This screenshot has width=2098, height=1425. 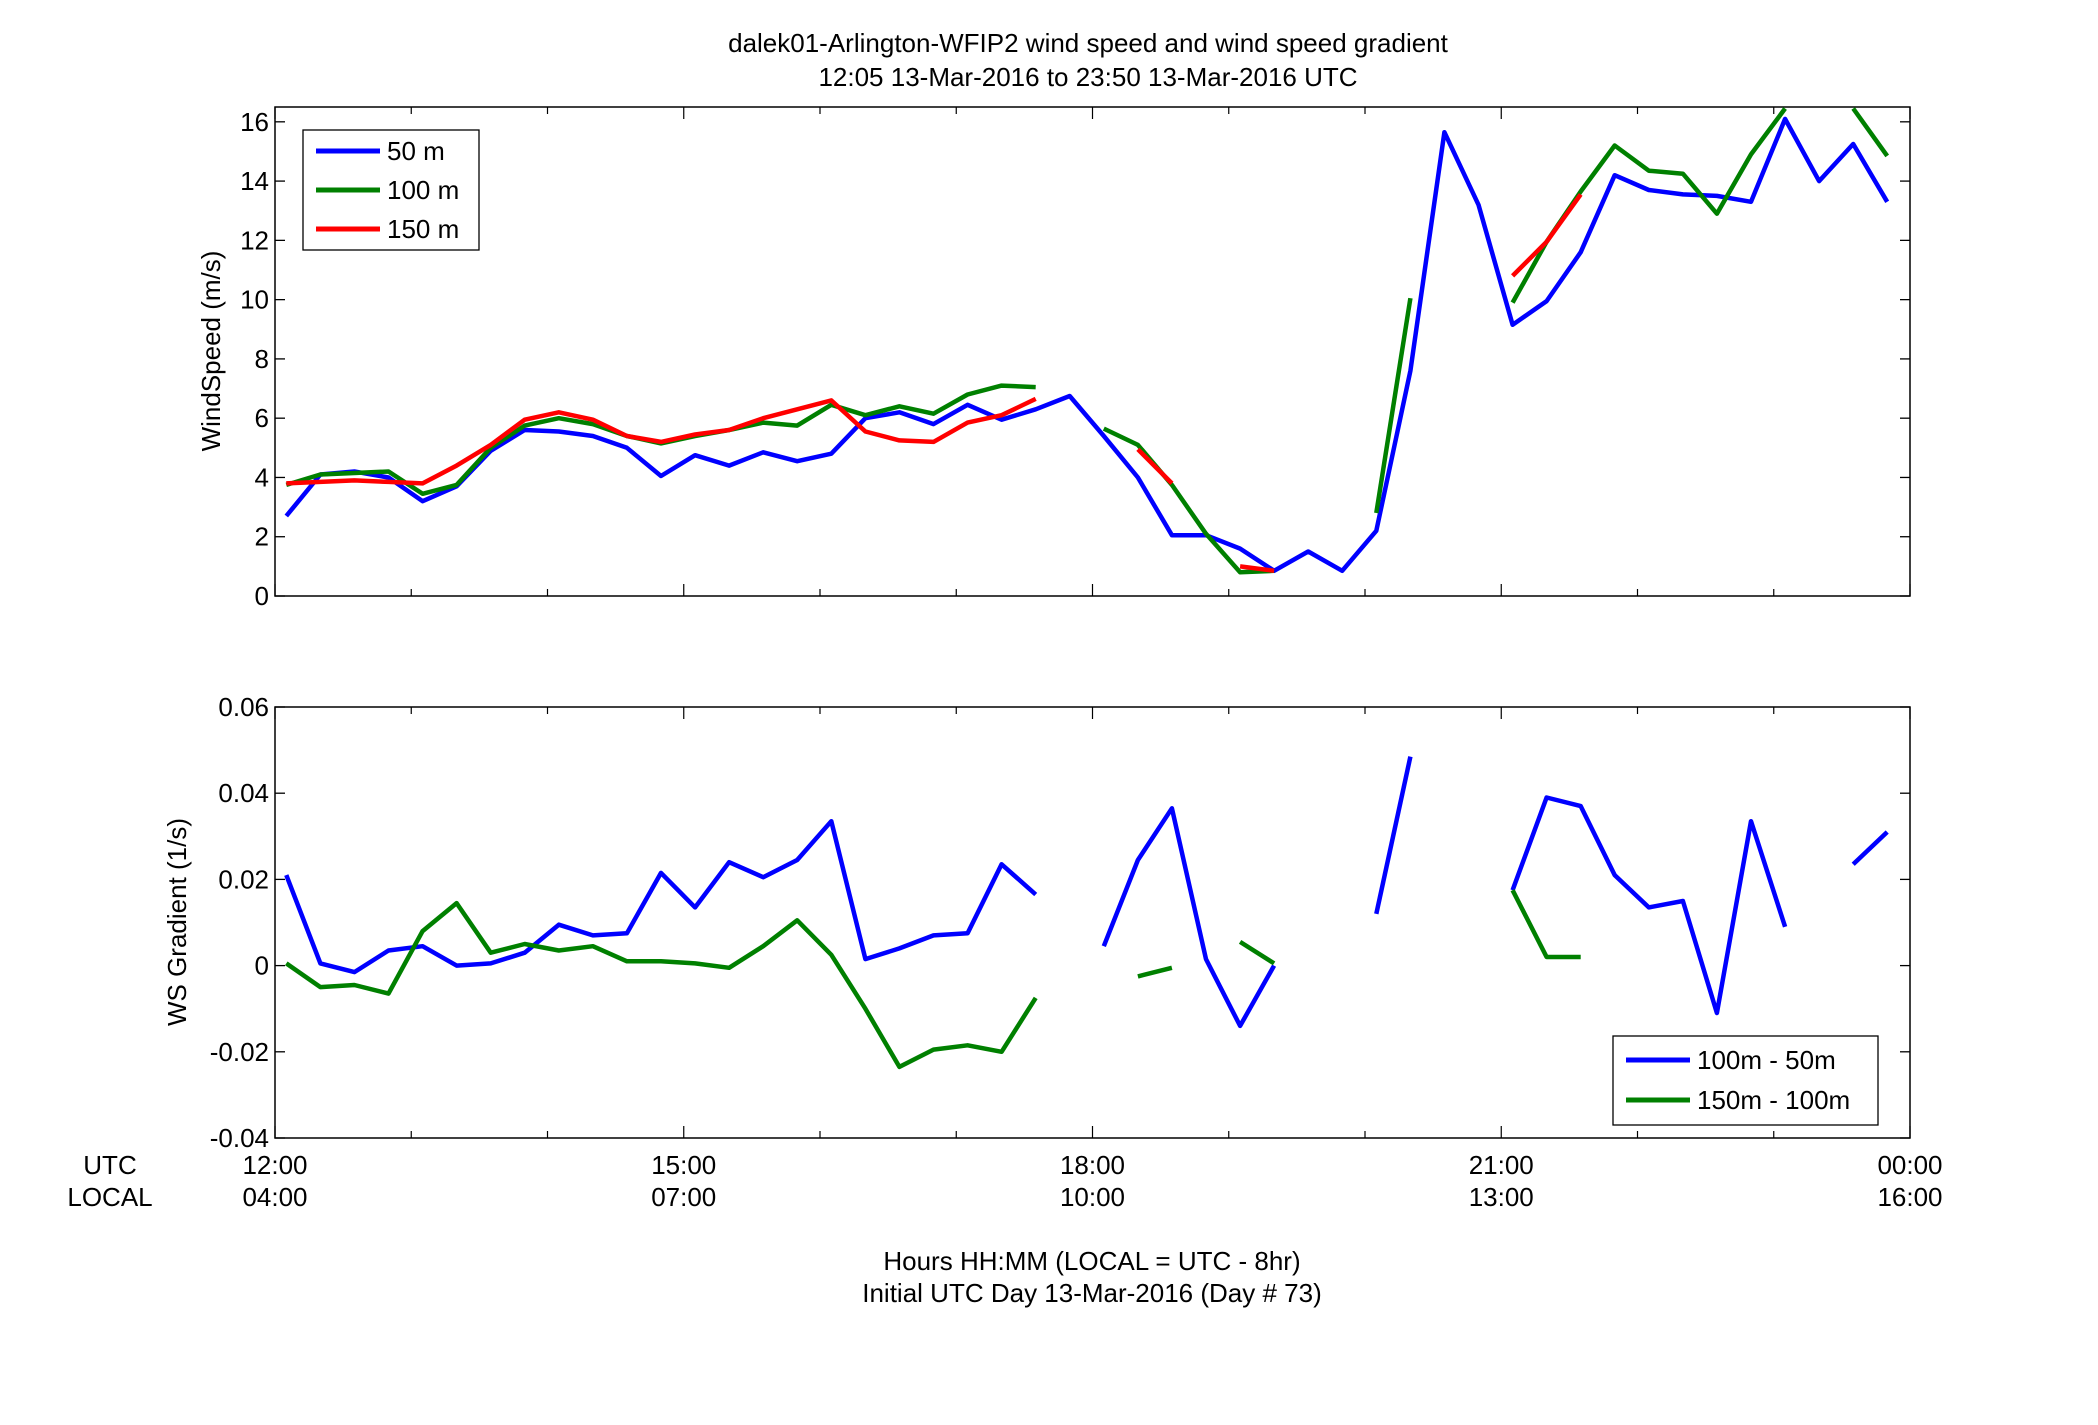 I want to click on x-axis-label-line-2: Initial UTC Day 13-Mar-2016 (Day # 73), so click(x=1092, y=1293).